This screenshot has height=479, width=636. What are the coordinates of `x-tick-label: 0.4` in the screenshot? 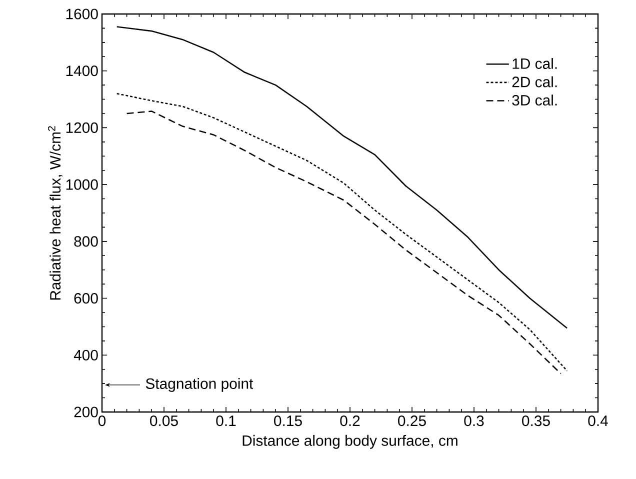 It's located at (598, 421).